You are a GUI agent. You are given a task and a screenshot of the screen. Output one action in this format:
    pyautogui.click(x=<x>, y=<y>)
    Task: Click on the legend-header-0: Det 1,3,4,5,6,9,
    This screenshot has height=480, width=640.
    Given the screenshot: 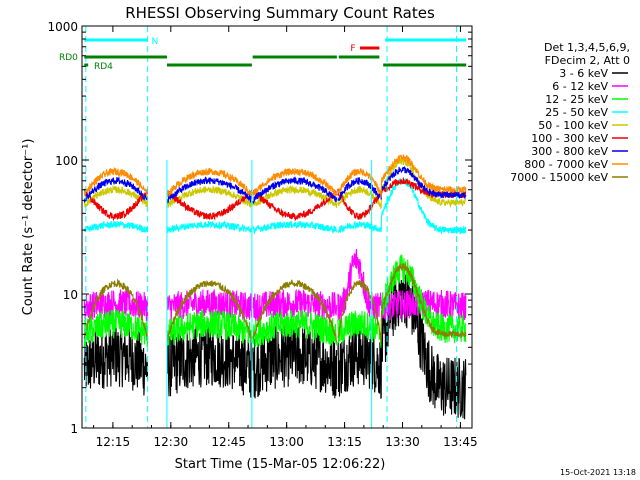 What is the action you would take?
    pyautogui.click(x=587, y=47)
    